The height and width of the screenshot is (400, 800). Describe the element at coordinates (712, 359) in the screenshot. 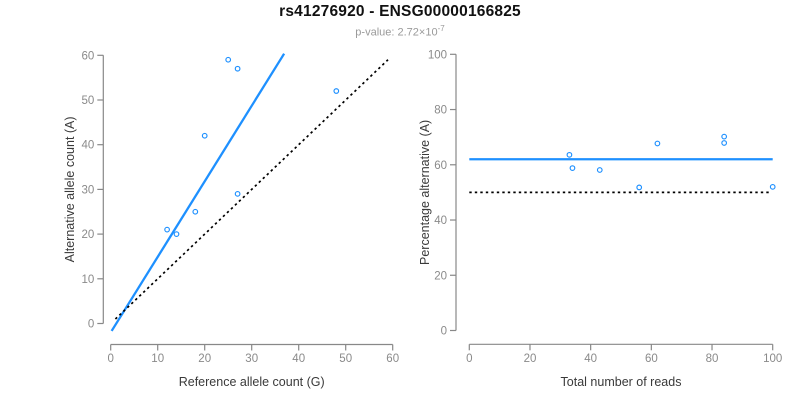

I see `x-tick-label: 80` at that location.